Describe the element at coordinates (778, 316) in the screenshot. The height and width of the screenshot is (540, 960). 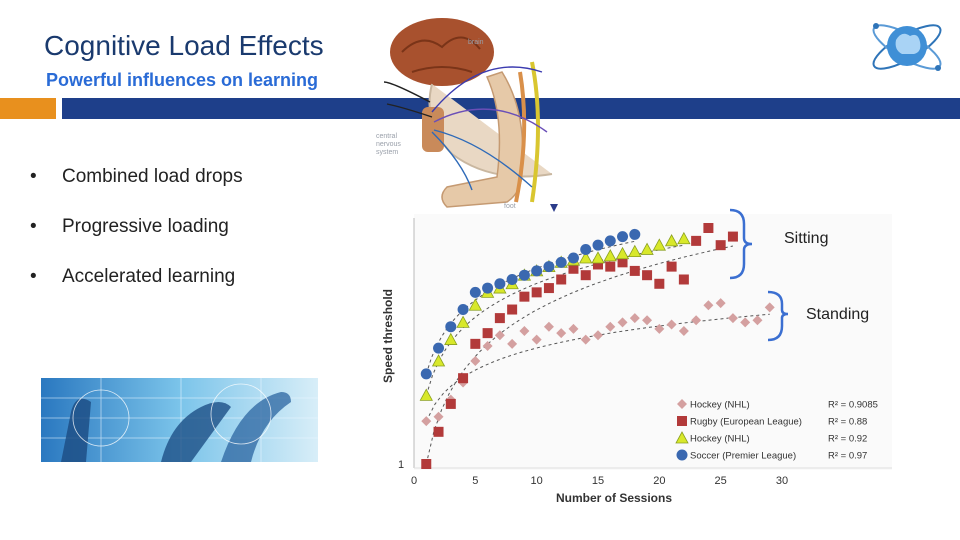
I see `bracket-standing` at that location.